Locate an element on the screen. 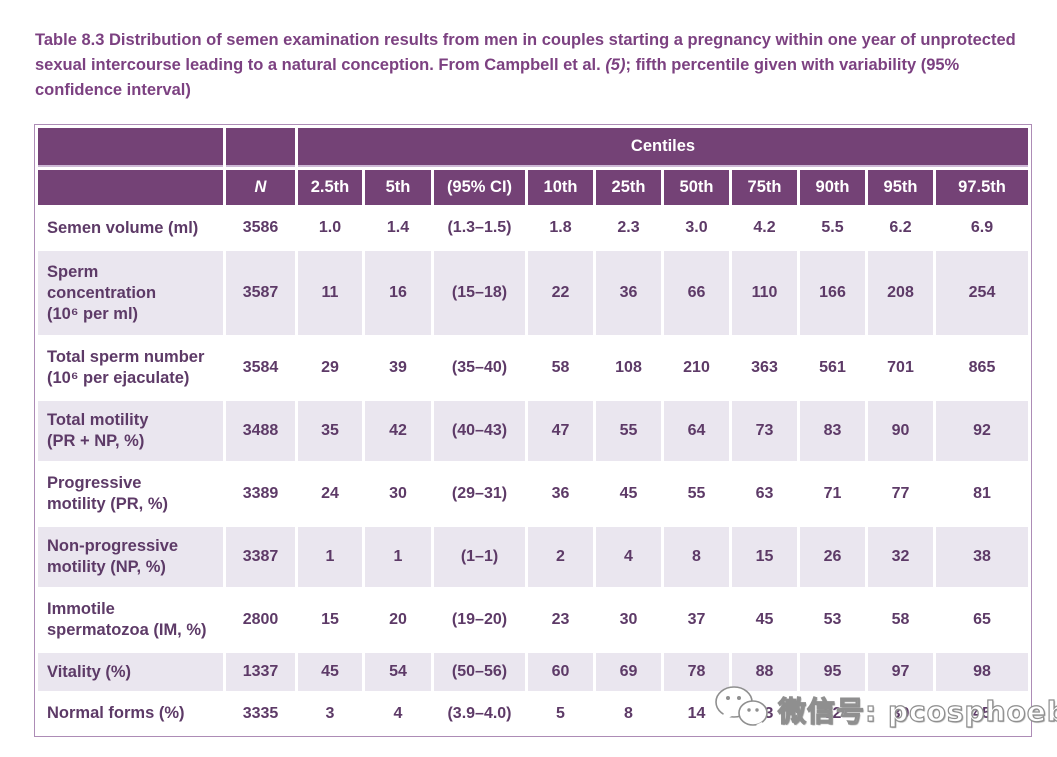 The image size is (1057, 757). value-cell: 2 is located at coordinates (560, 557).